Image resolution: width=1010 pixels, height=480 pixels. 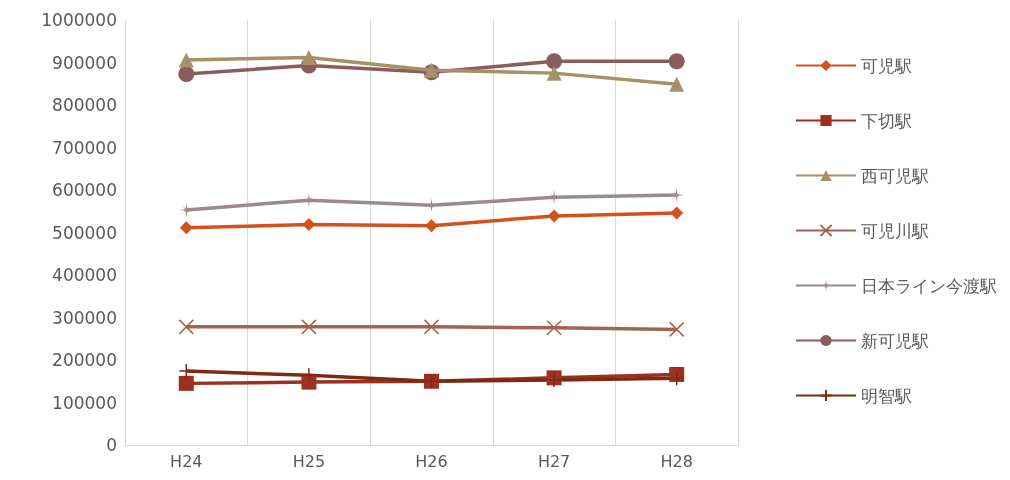 What do you see at coordinates (895, 340) in the screenshot?
I see `legend-label: 新可児駅` at bounding box center [895, 340].